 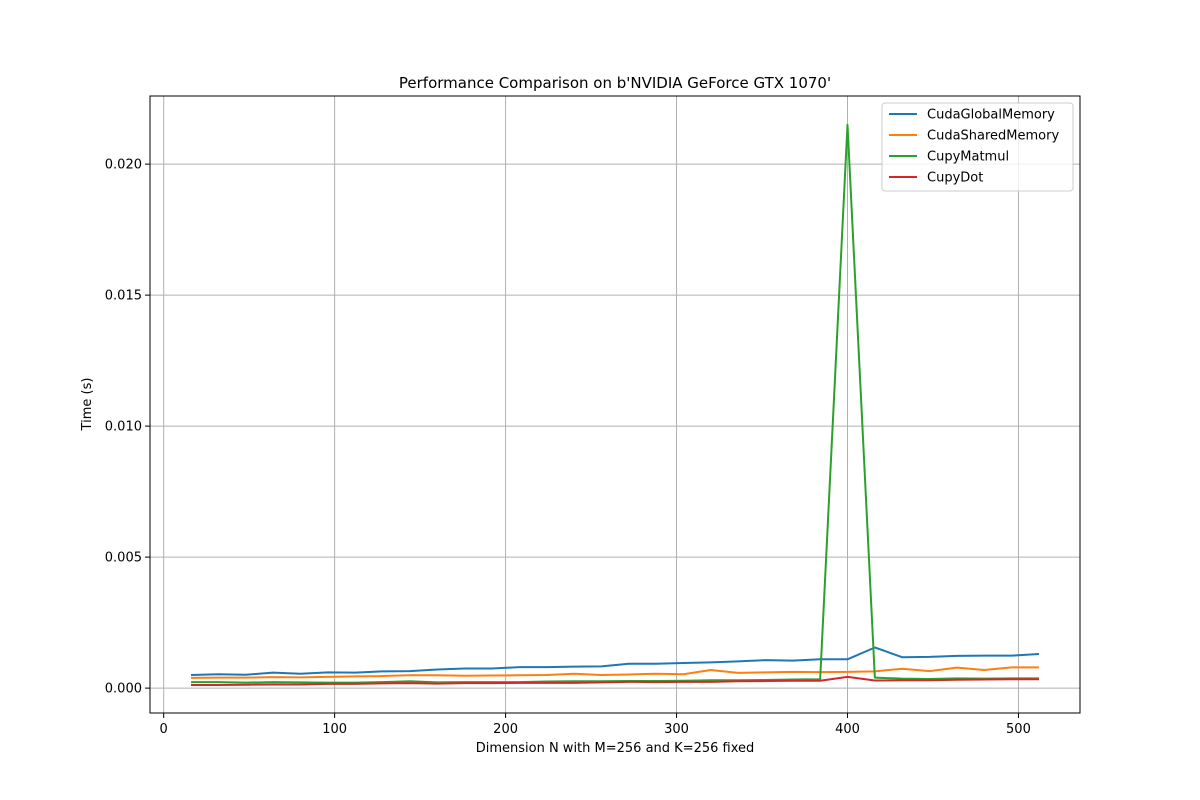 I want to click on y-tick-label: 0.005, so click(x=123, y=558).